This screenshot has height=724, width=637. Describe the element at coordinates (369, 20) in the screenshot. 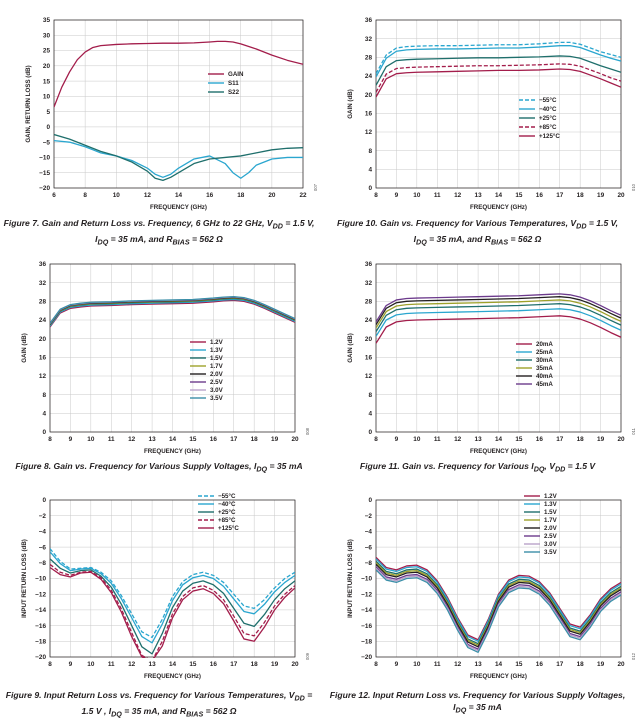

I see `y-tick-label: 36` at that location.